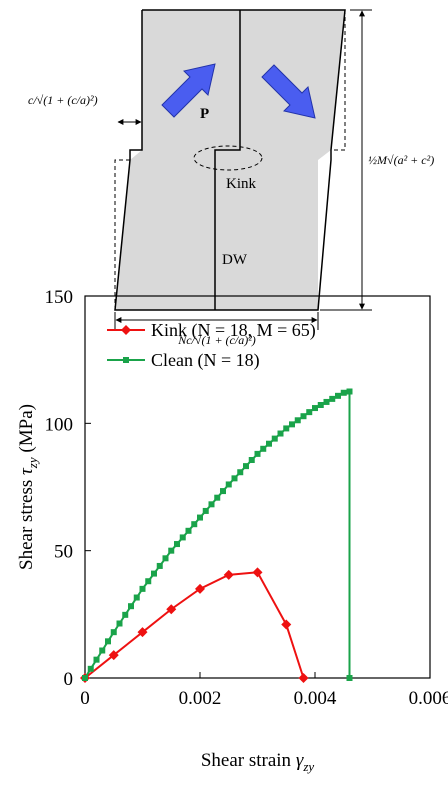  Describe the element at coordinates (248, 760) in the screenshot. I see `xlabel-text: Shear strain` at that location.